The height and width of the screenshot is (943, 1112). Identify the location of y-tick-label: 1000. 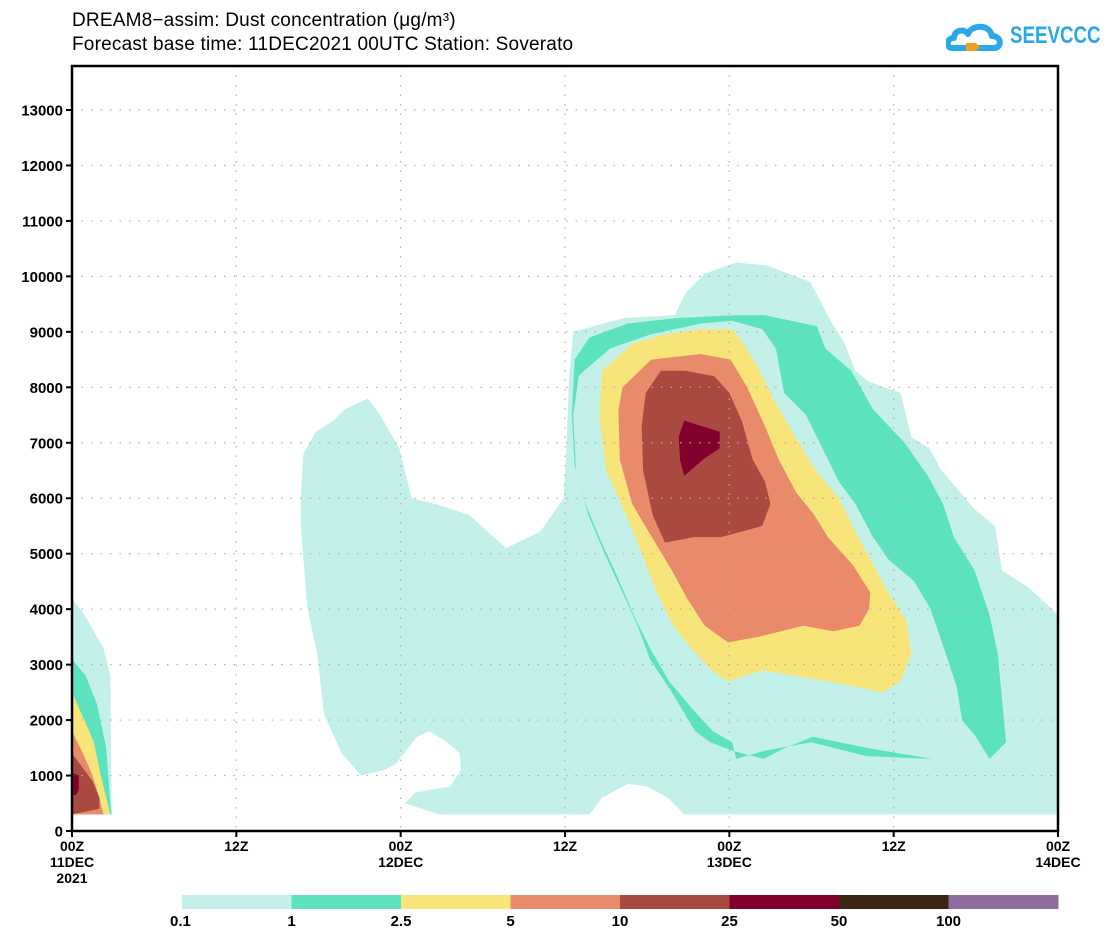
(46, 776).